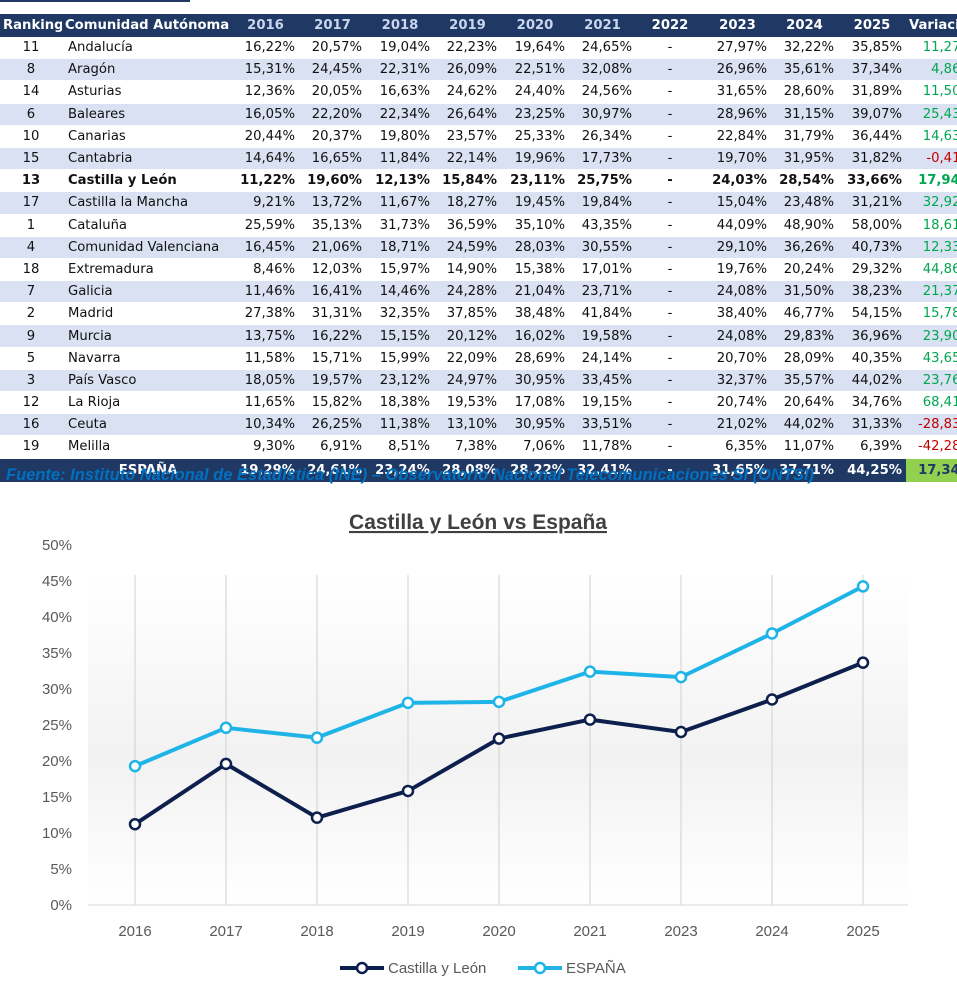 This screenshot has width=957, height=1000. Describe the element at coordinates (147, 247) in the screenshot. I see `region-name-cell: Comunidad Valenciana` at that location.